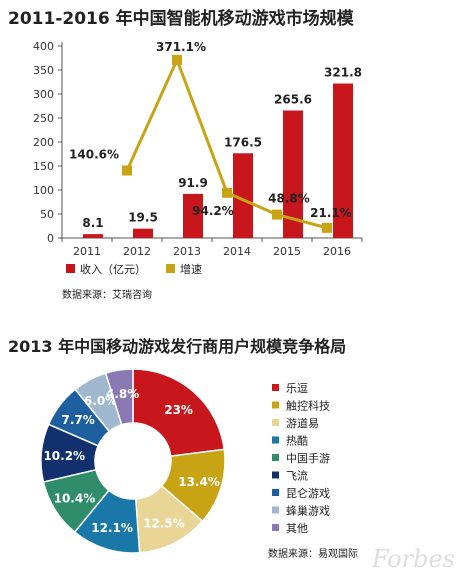  I want to click on legend-swatch-revenue, so click(70, 268).